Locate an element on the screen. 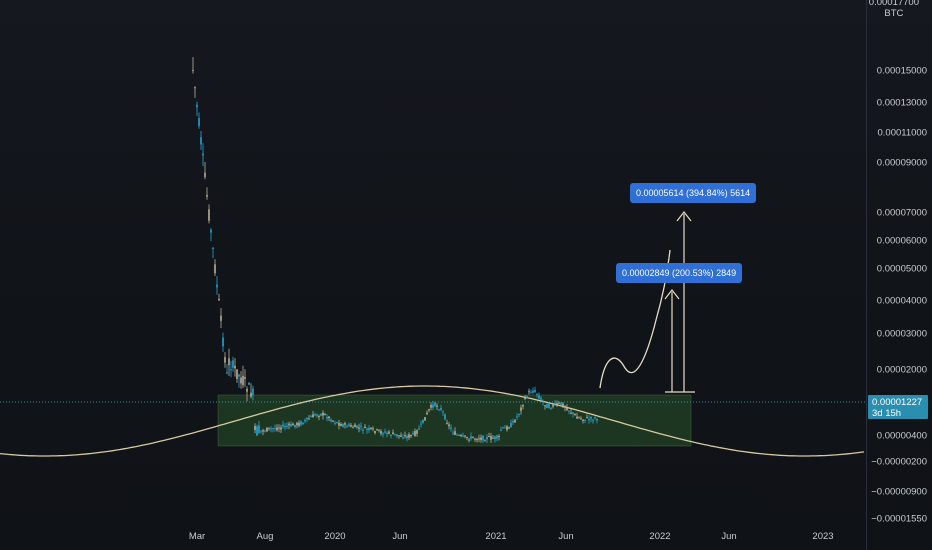 This screenshot has width=932, height=550. axis-unit: BTC is located at coordinates (894, 13).